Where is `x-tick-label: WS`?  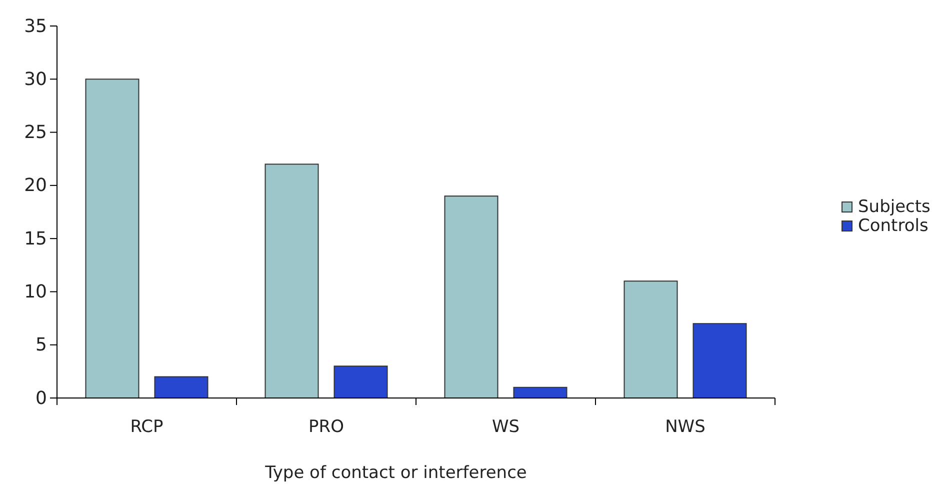 x-tick-label: WS is located at coordinates (506, 427).